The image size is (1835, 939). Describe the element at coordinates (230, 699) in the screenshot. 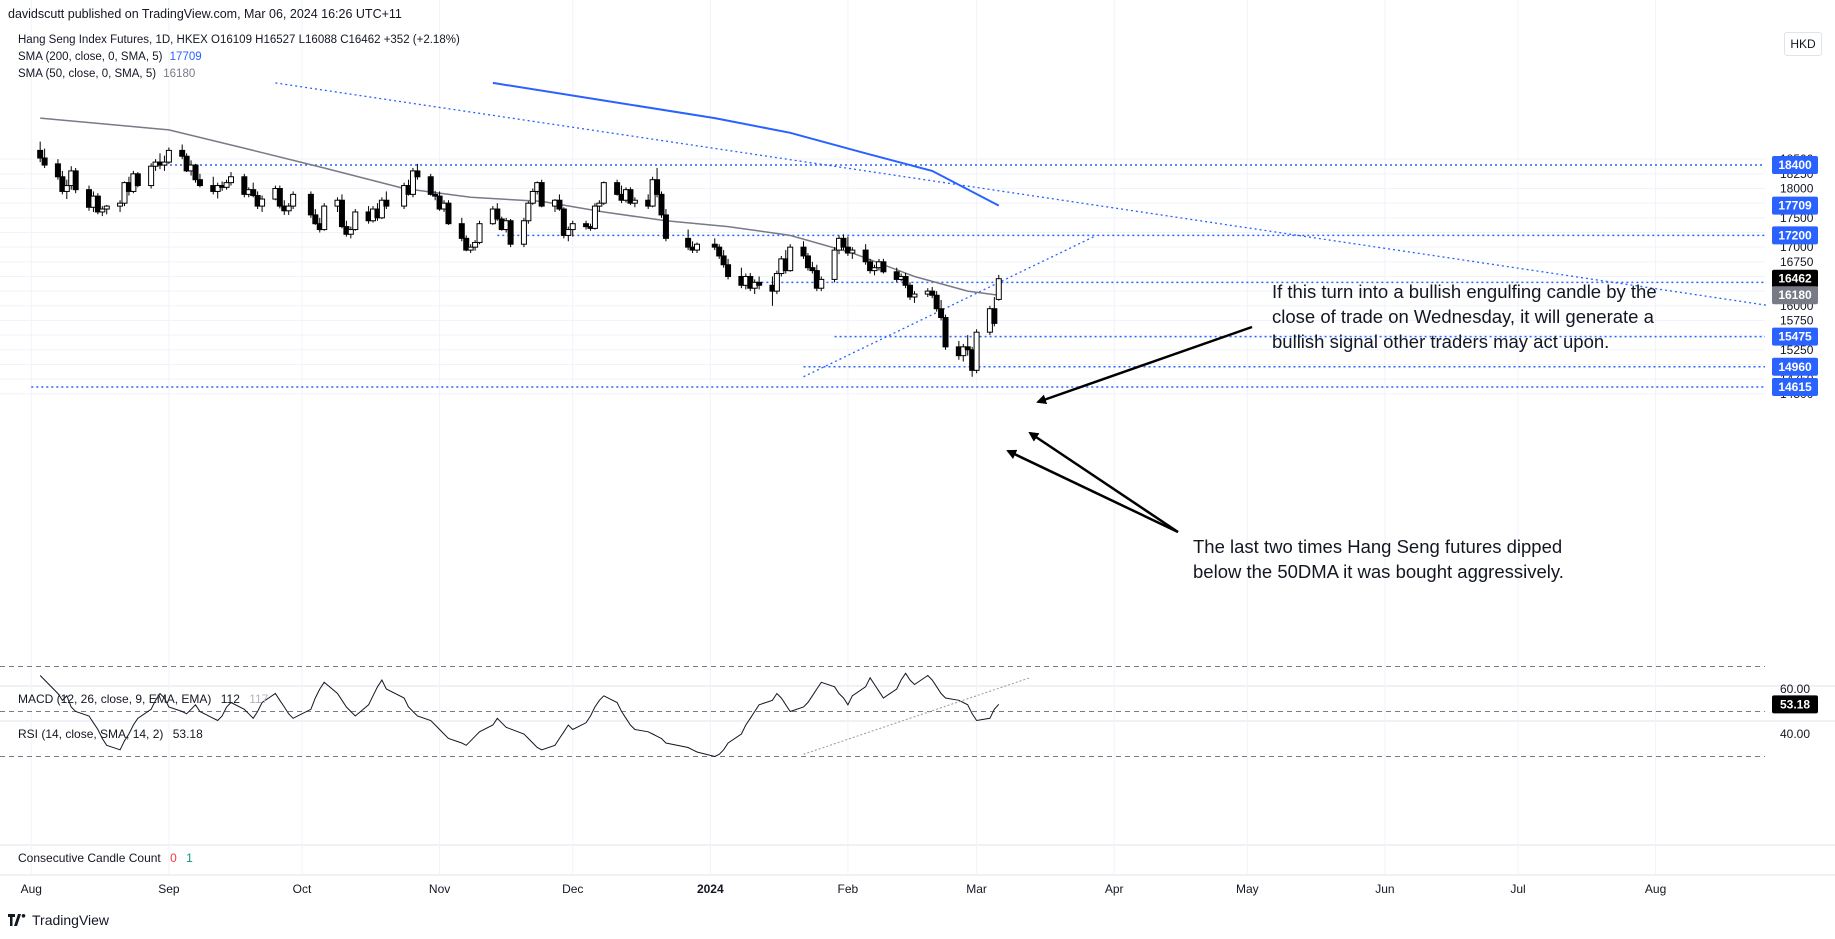

I see `macd-value-1: 112` at that location.